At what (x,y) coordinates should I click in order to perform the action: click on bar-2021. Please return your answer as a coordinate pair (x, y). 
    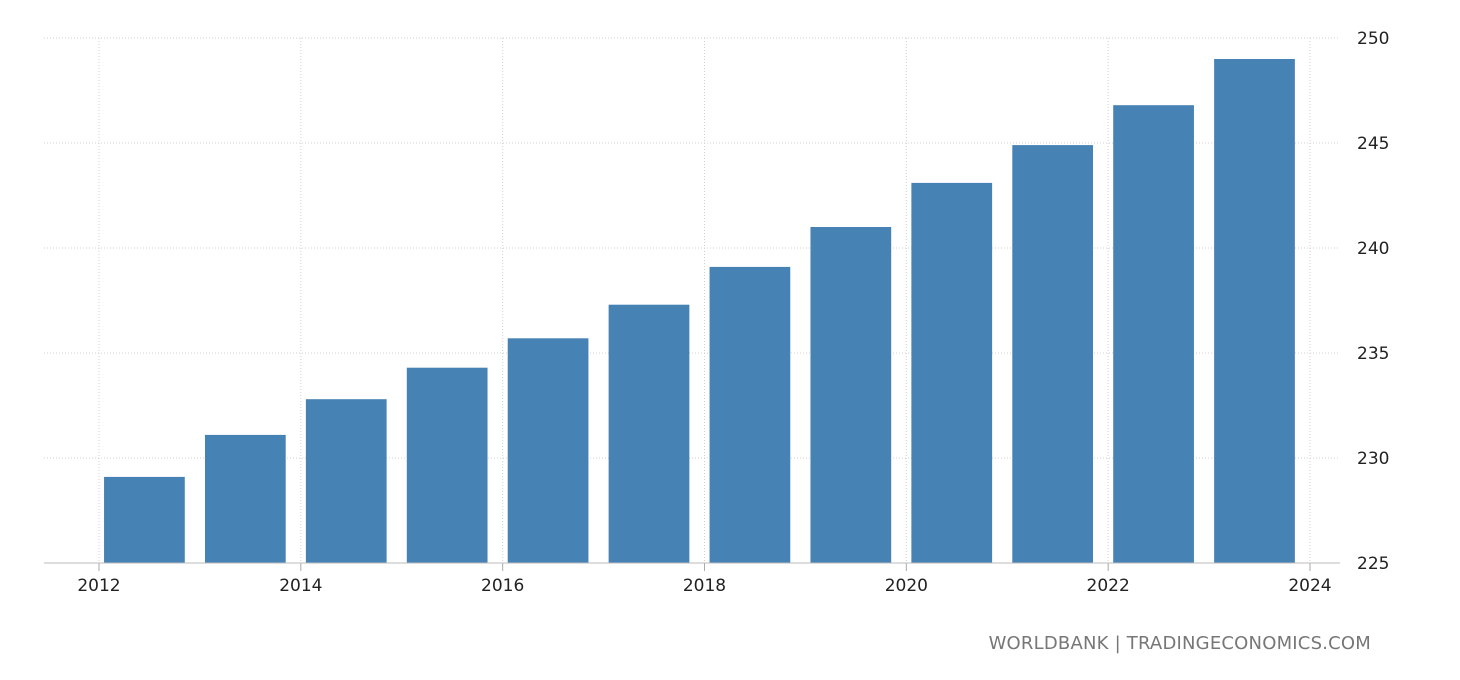
    Looking at the image, I should click on (1053, 354).